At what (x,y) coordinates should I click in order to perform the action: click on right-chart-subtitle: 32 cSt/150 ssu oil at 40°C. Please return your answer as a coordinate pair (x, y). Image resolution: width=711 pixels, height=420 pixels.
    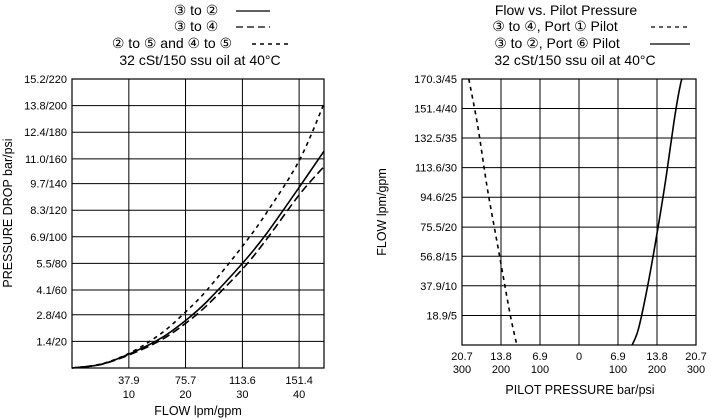
    Looking at the image, I should click on (574, 60).